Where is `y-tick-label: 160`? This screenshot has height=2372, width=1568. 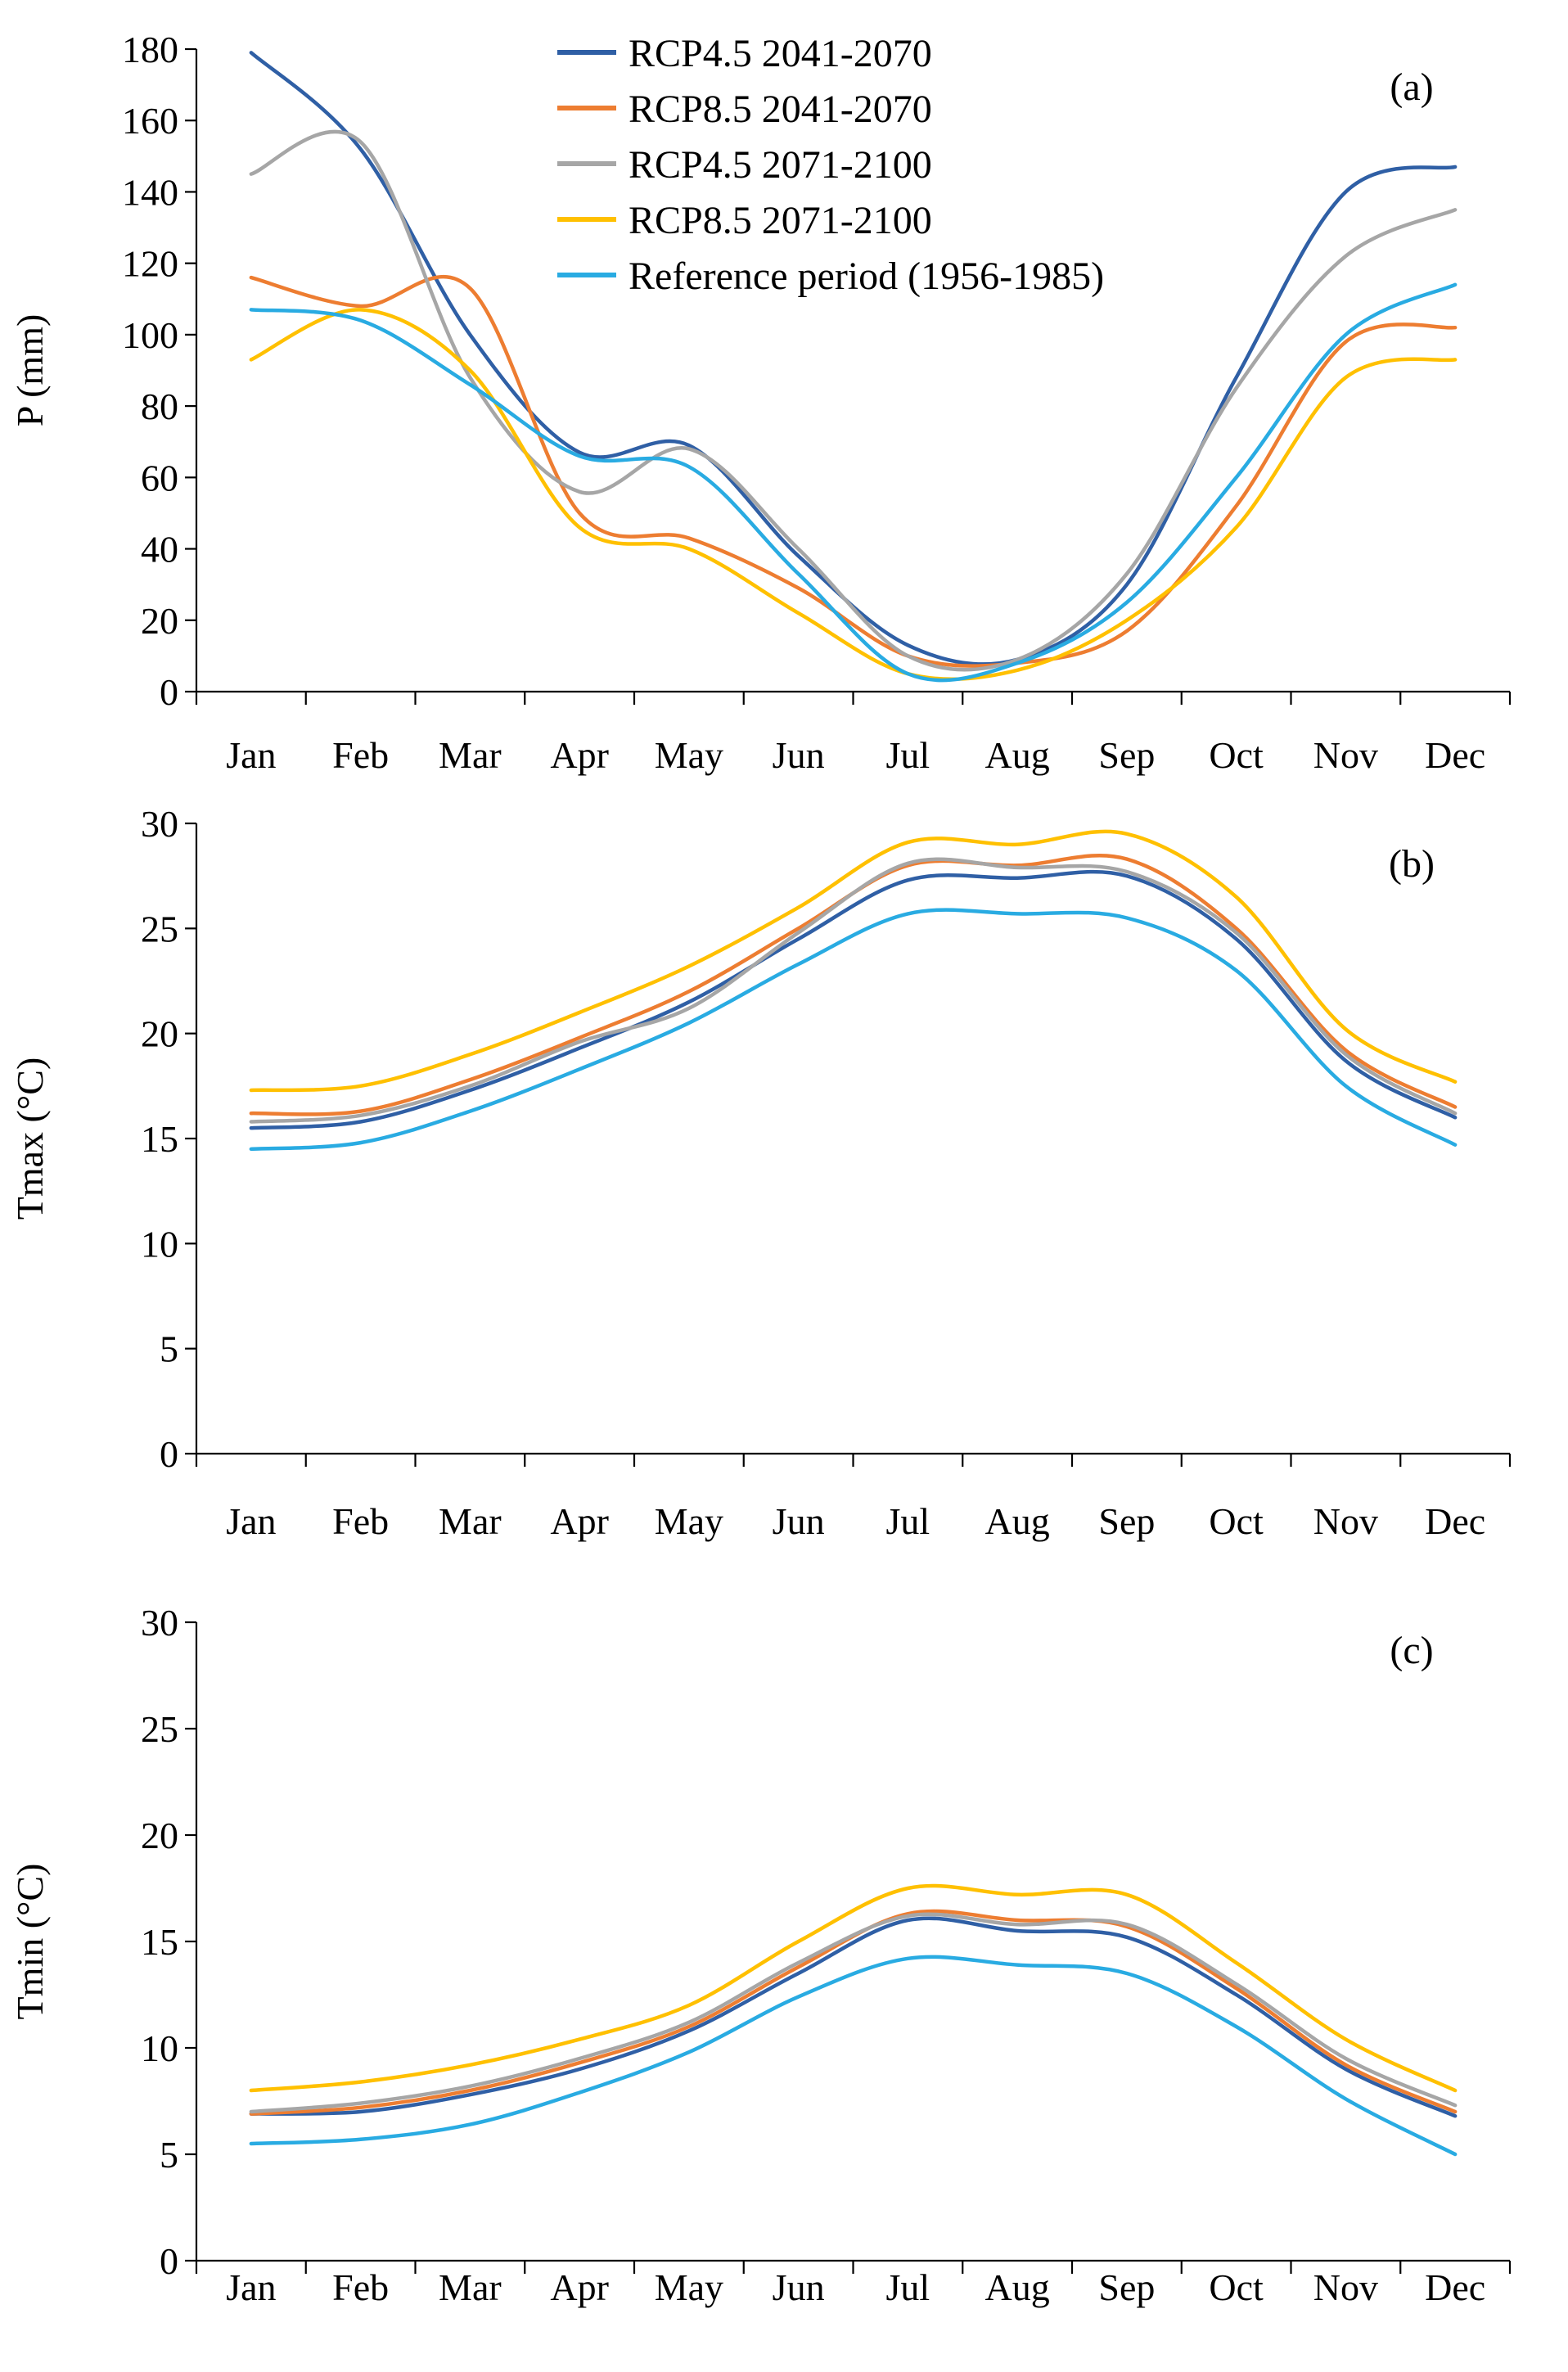 y-tick-label: 160 is located at coordinates (150, 121).